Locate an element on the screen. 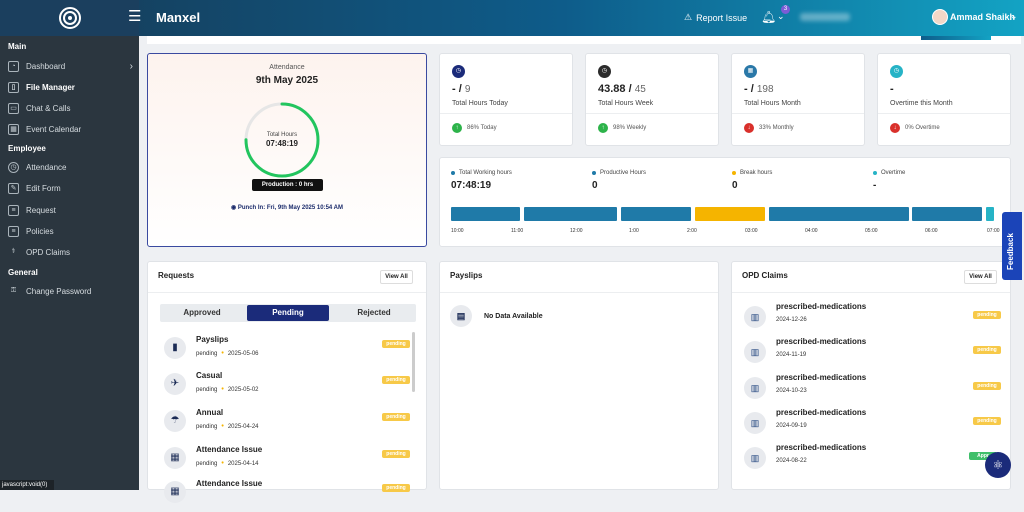  stat-trend-text: 98% Weekly is located at coordinates (630, 128).